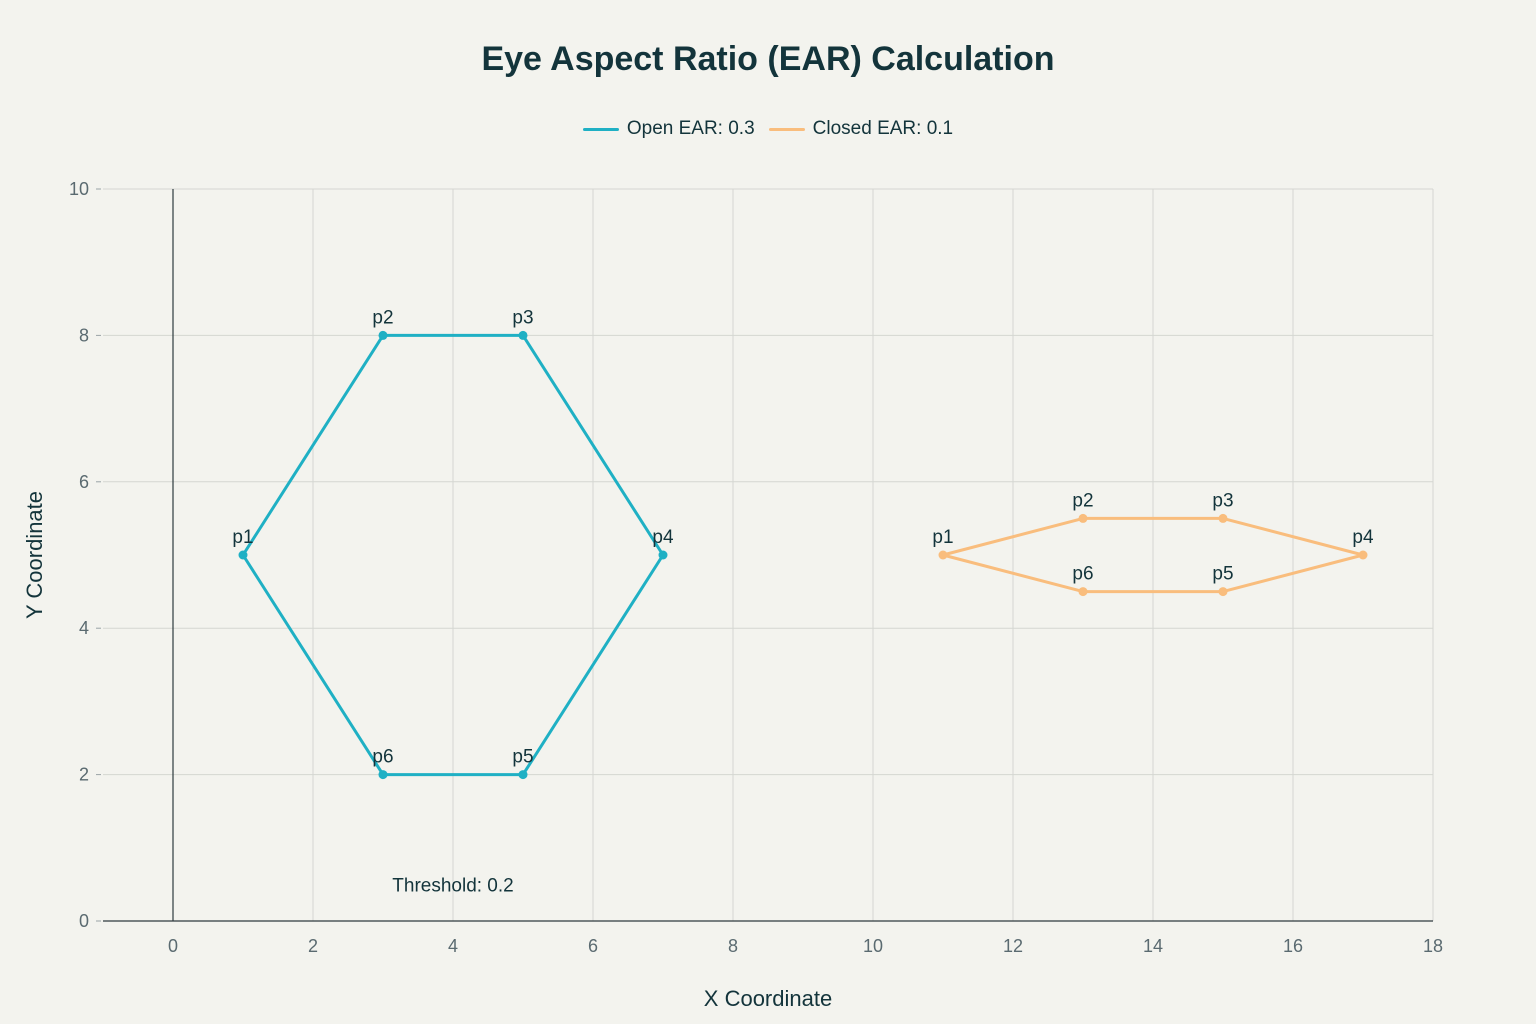  What do you see at coordinates (84, 335) in the screenshot?
I see `y-tick-label: 8` at bounding box center [84, 335].